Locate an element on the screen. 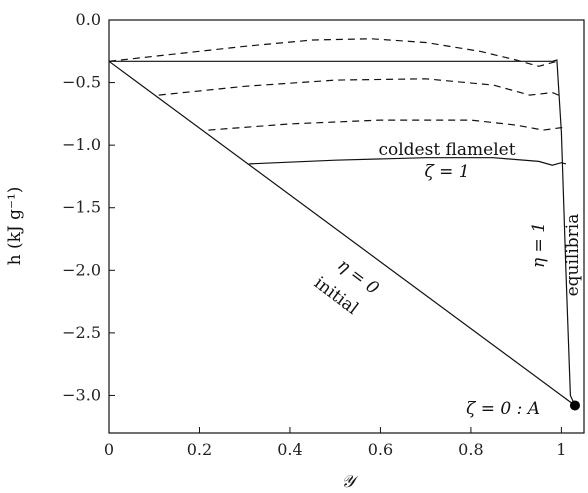 The image size is (588, 493). y-axis-label: h (kJ g⁻¹) is located at coordinates (15, 226).